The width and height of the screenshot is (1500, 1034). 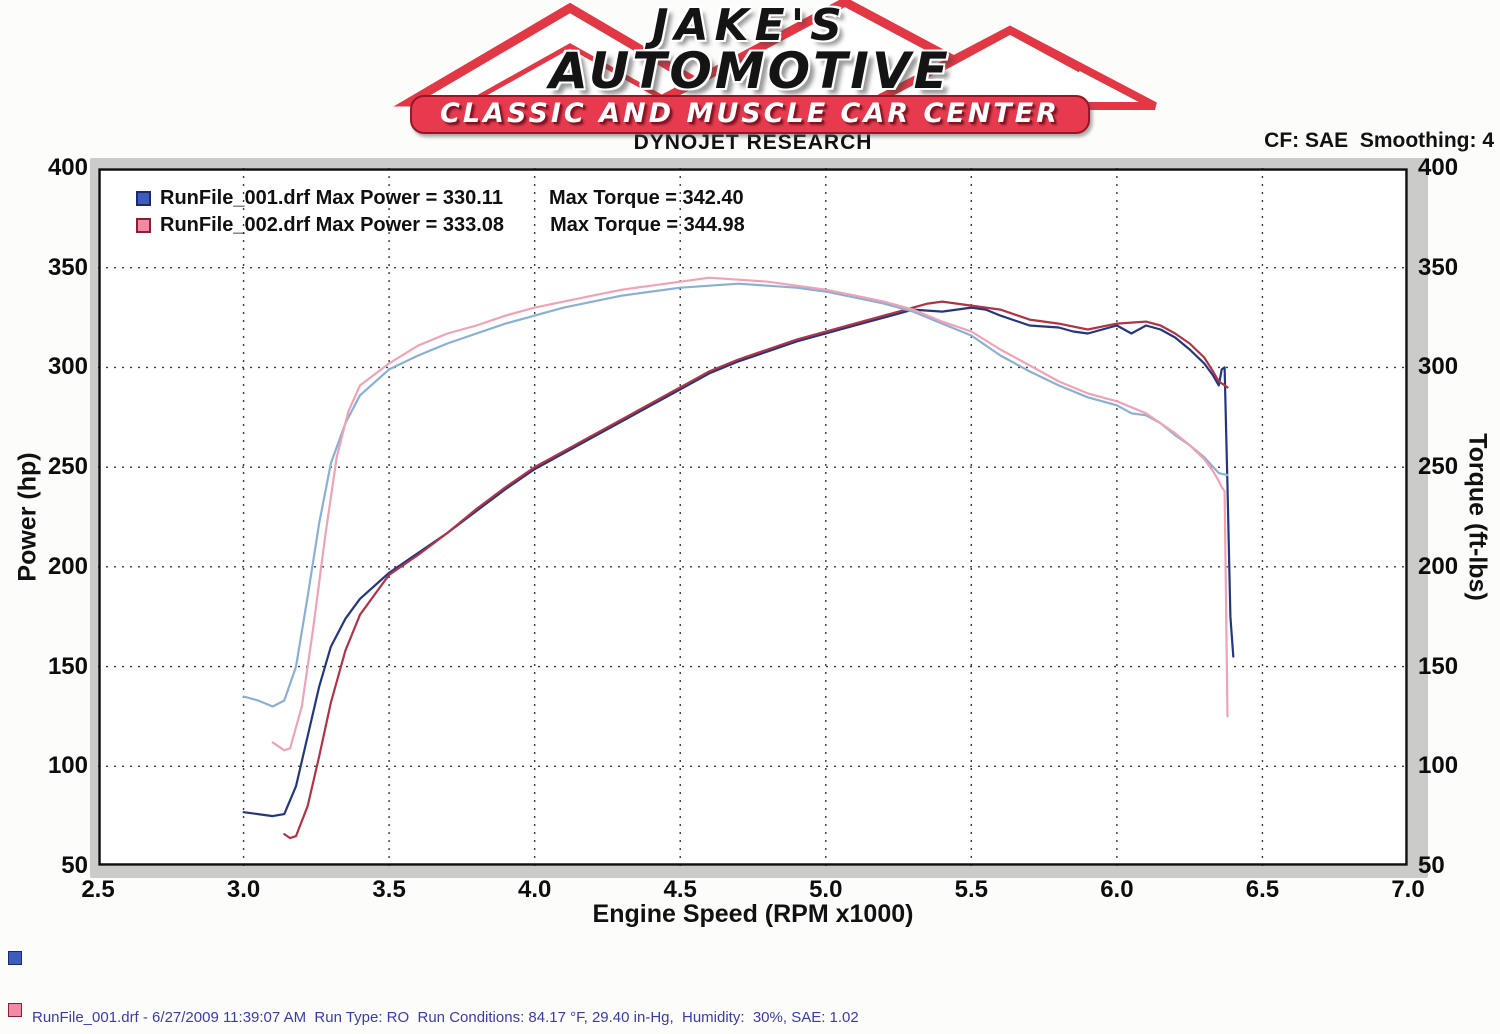 What do you see at coordinates (67, 367) in the screenshot?
I see `power-tick-label: 300` at bounding box center [67, 367].